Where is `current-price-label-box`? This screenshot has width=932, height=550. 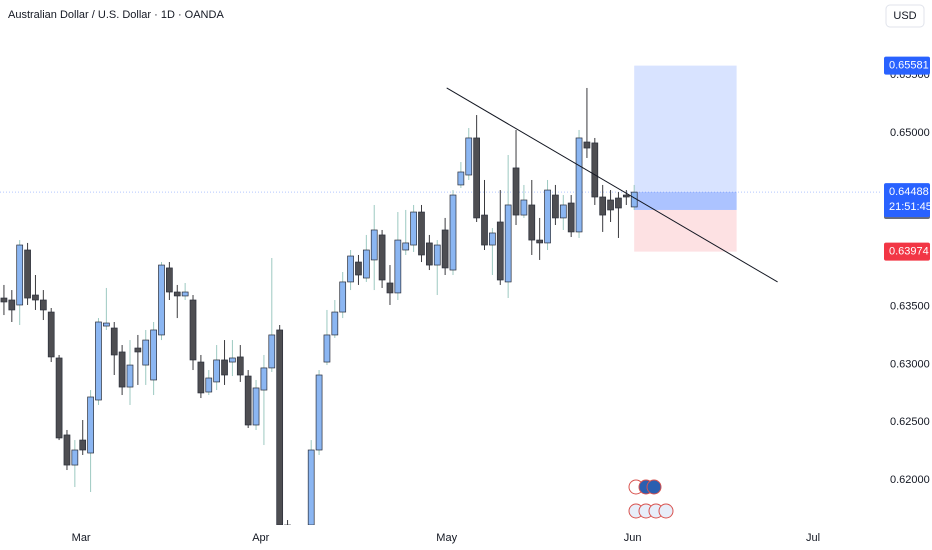 current-price-label-box is located at coordinates (907, 200).